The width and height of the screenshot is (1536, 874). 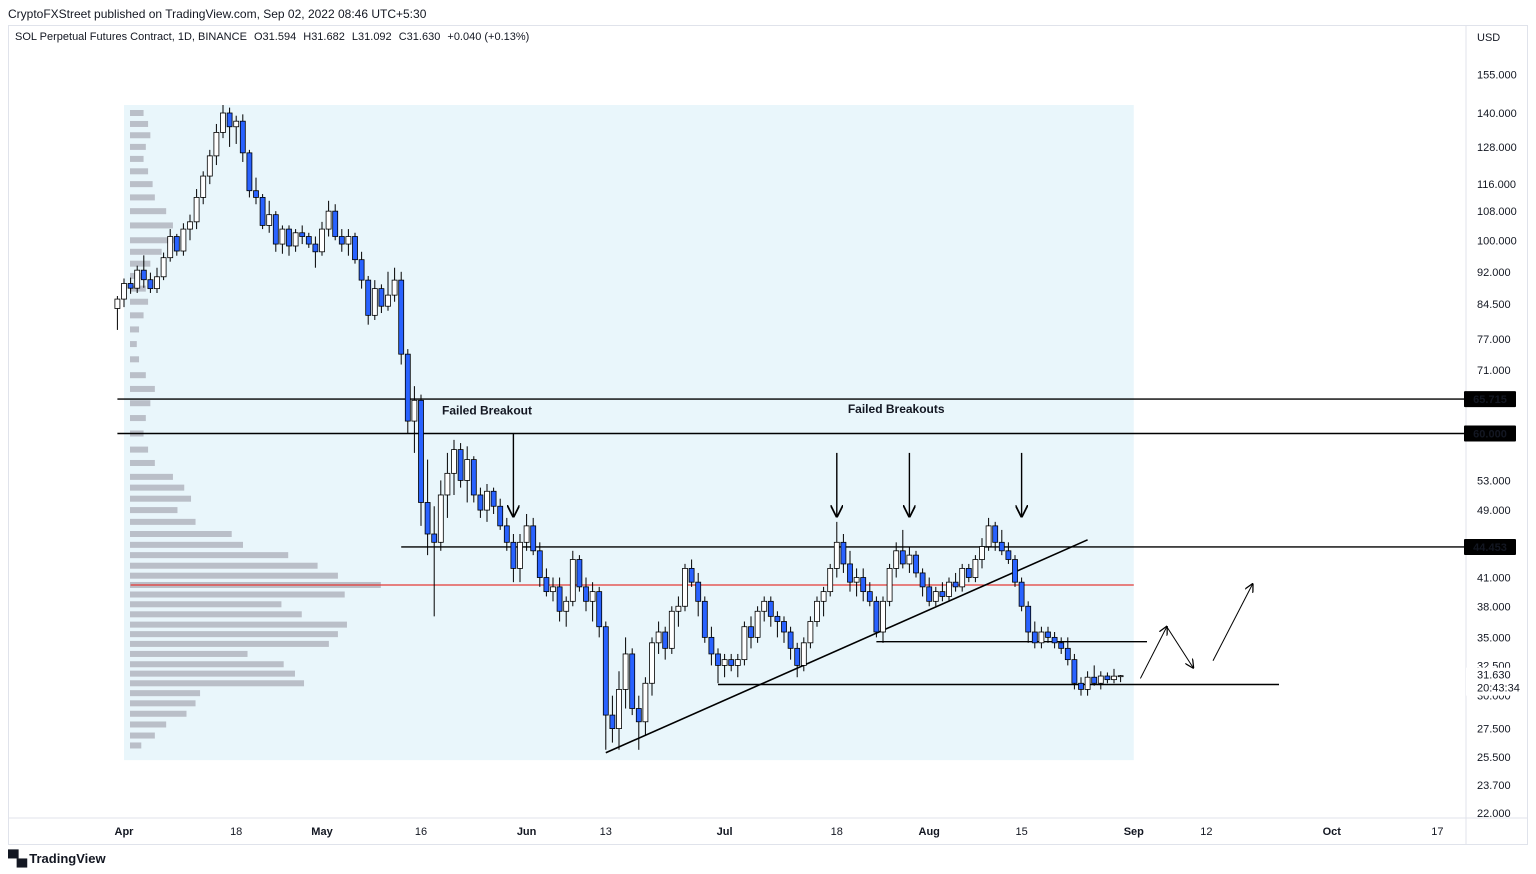 What do you see at coordinates (929, 832) in the screenshot?
I see `time-tick-label: Aug` at bounding box center [929, 832].